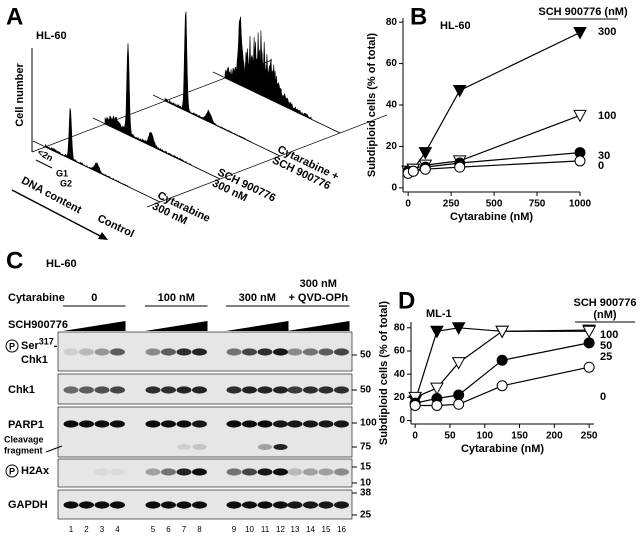 This screenshot has width=640, height=536. Describe the element at coordinates (368, 423) in the screenshot. I see `mw-label: 100` at that location.